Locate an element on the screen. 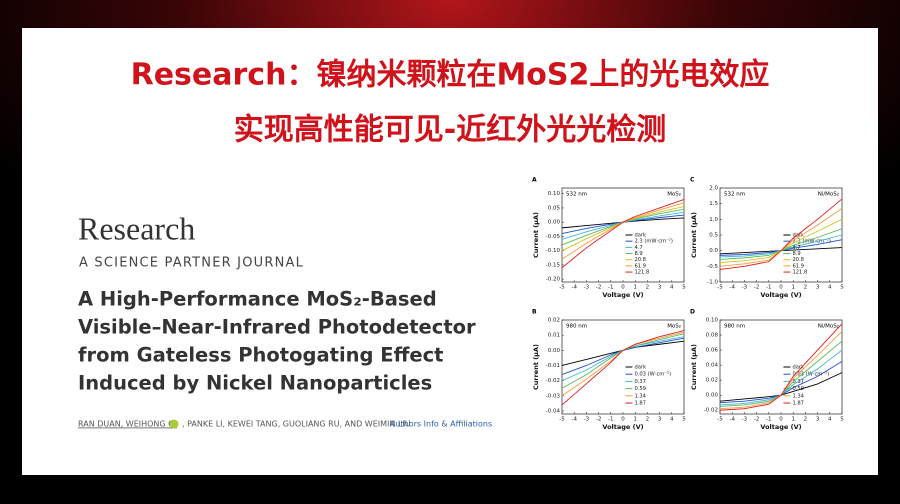 The width and height of the screenshot is (900, 504). y-tick-label: -0.15 is located at coordinates (553, 265).